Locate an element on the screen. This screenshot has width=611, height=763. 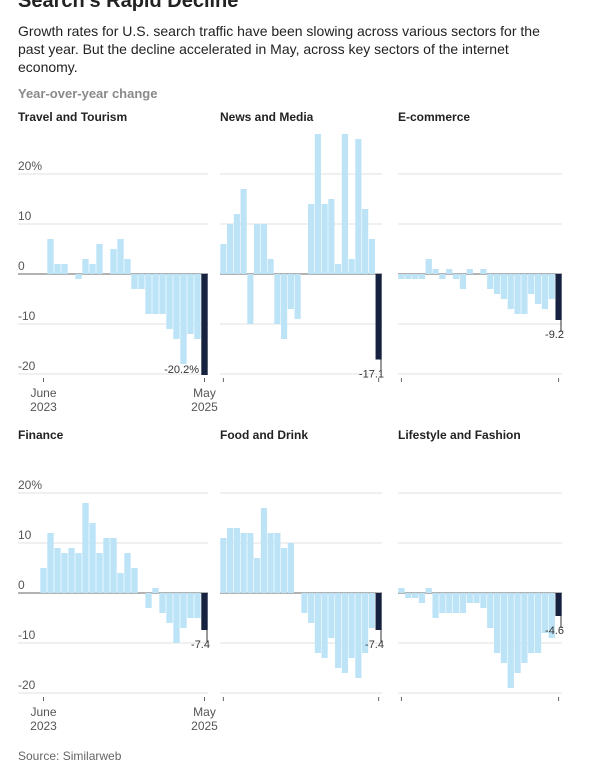
panel-title: Lifestyle and Fashion is located at coordinates (459, 435).